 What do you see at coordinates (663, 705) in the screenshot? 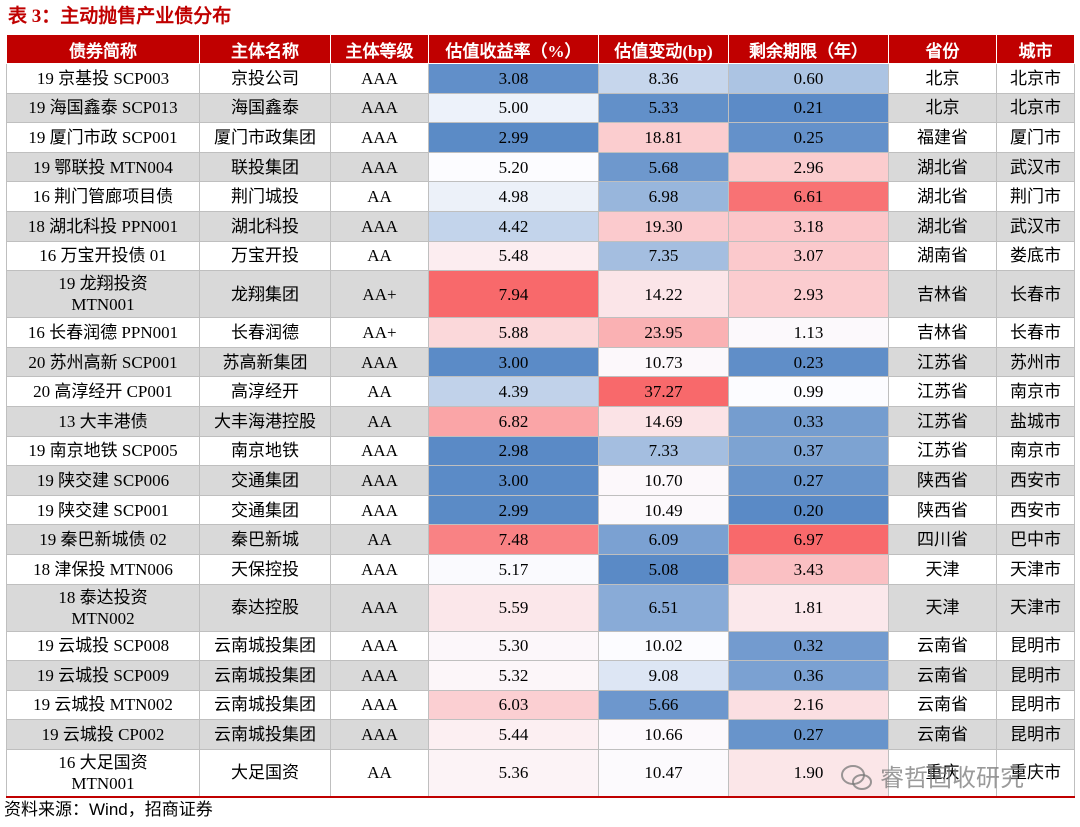
I see `heat-cell: 5.66` at bounding box center [663, 705].